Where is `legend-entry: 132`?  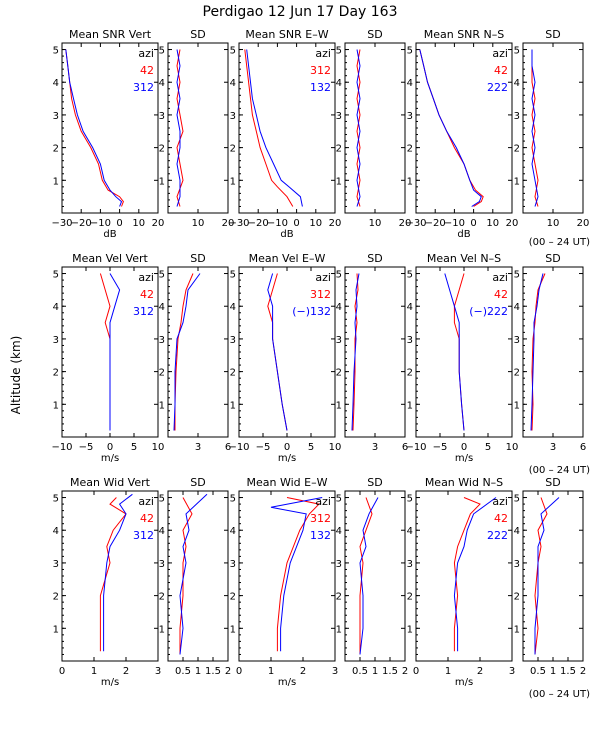 legend-entry: 132 is located at coordinates (320, 87).